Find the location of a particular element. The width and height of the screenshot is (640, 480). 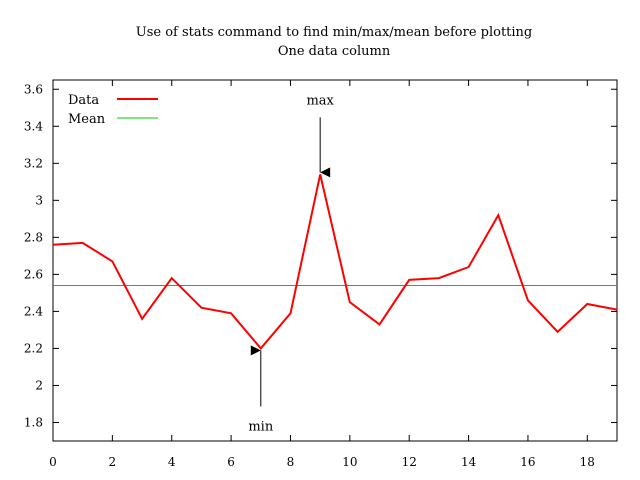

max-annotation-label: max is located at coordinates (320, 100).